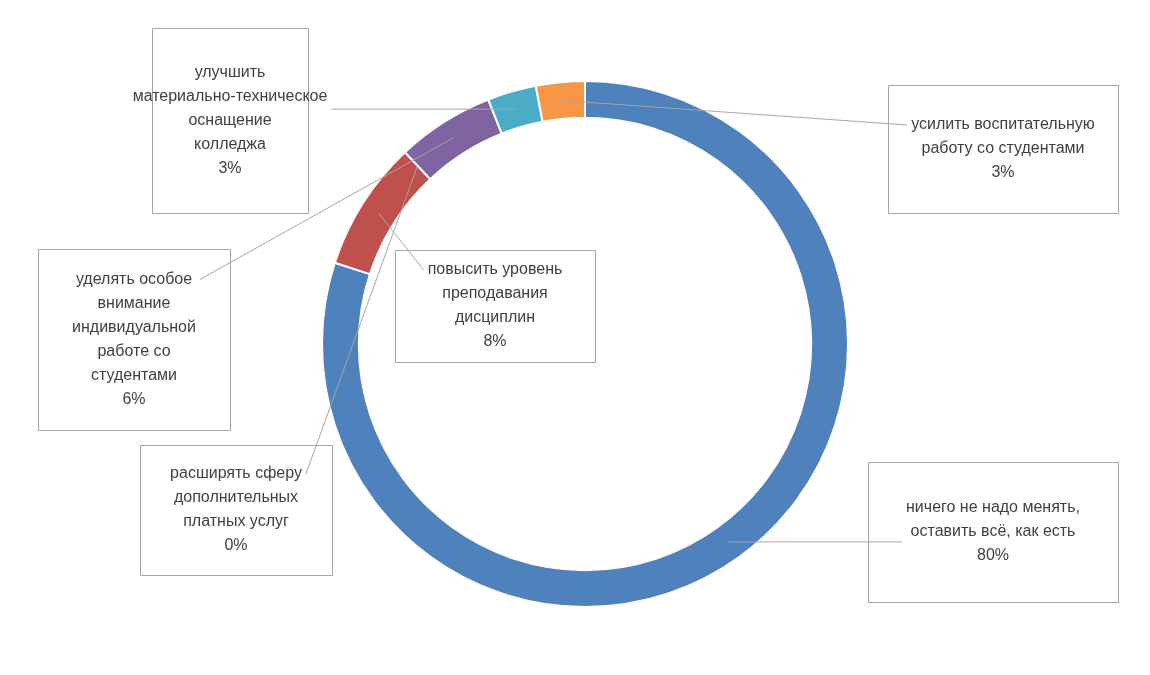 This screenshot has width=1150, height=675. What do you see at coordinates (134, 398) in the screenshot?
I see `data-label: 6%` at bounding box center [134, 398].